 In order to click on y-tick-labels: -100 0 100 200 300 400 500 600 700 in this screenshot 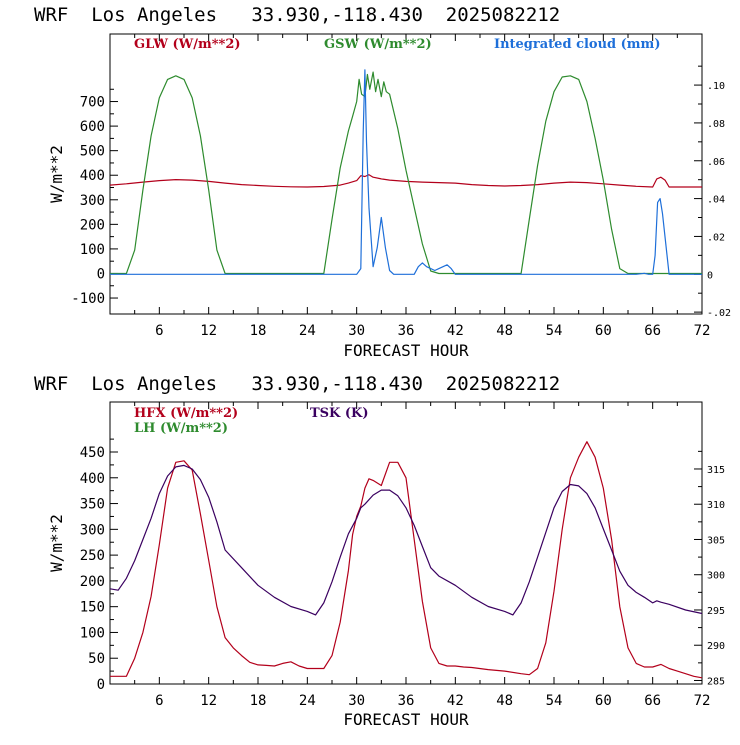, I will do `click(88, 201)`.